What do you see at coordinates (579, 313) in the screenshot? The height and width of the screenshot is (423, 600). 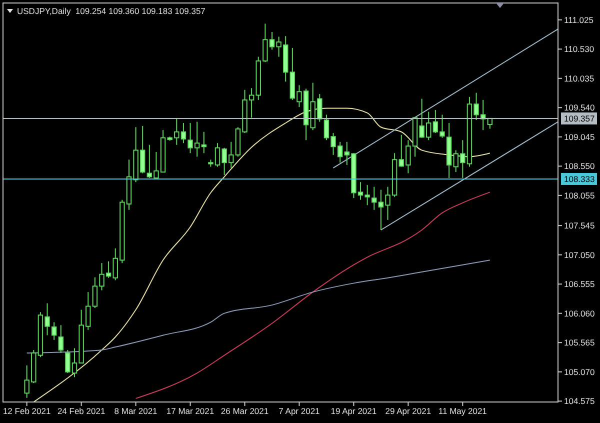 I see `y-tick-label: 106.060` at bounding box center [579, 313].